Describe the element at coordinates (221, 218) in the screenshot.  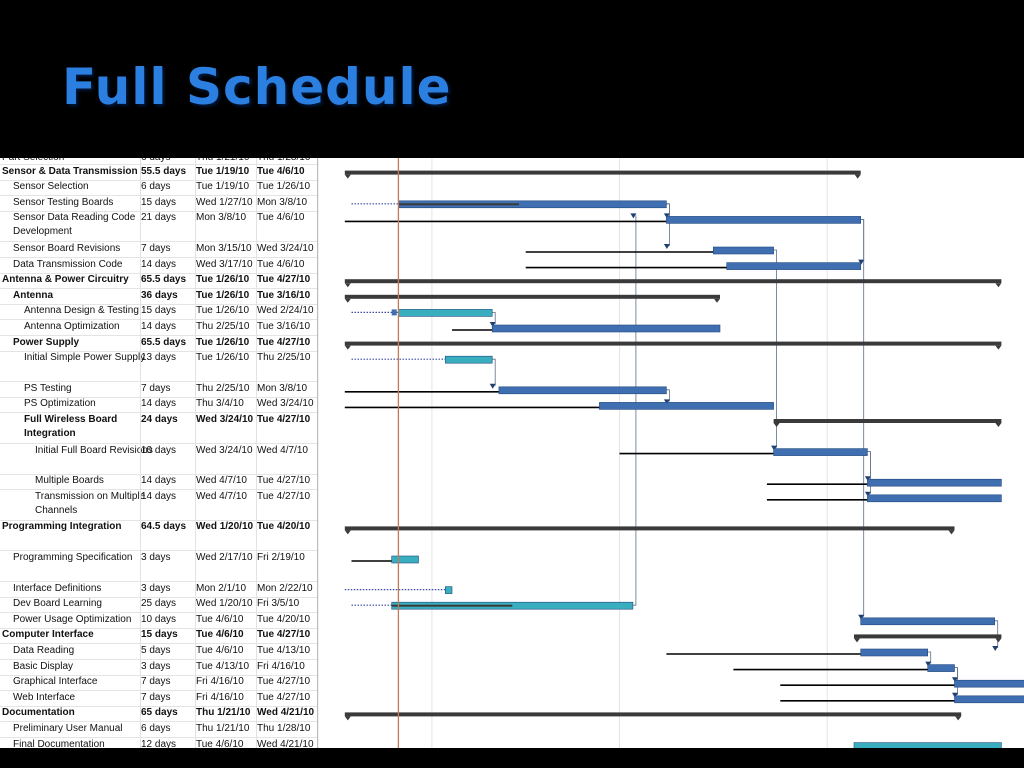
I see `task-start: Mon 3/8/10` at that location.